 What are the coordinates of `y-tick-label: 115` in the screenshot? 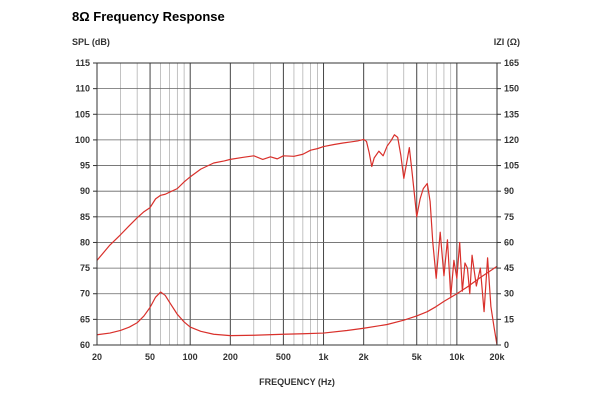 It's located at (82, 63).